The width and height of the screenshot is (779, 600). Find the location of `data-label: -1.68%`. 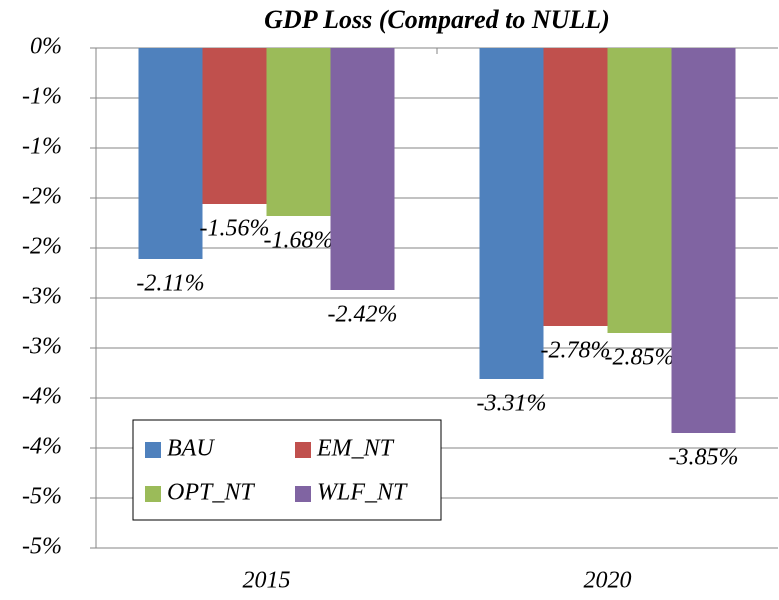

data-label: -1.68% is located at coordinates (299, 241).